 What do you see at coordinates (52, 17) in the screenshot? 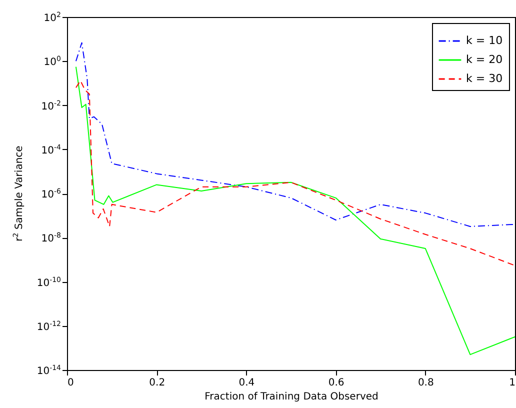
I see `y-tick-label: 10$^{2}$` at bounding box center [52, 17].